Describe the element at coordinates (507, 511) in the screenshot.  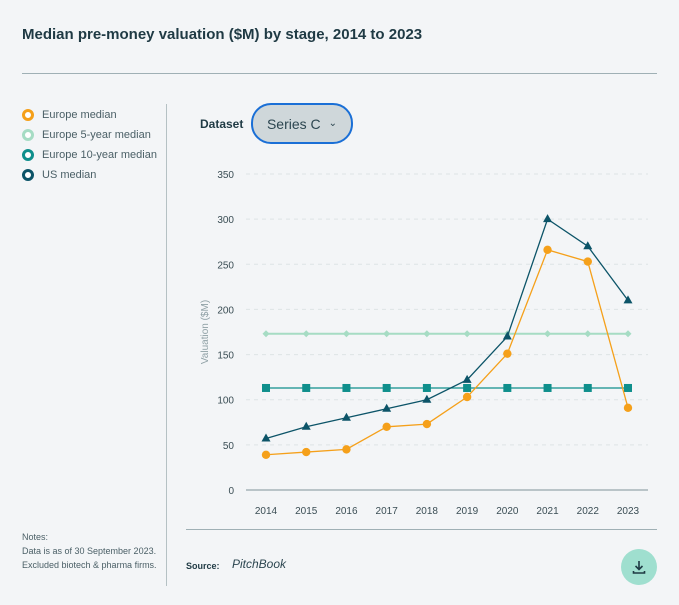
I see `x-tick-label: 2020` at that location.